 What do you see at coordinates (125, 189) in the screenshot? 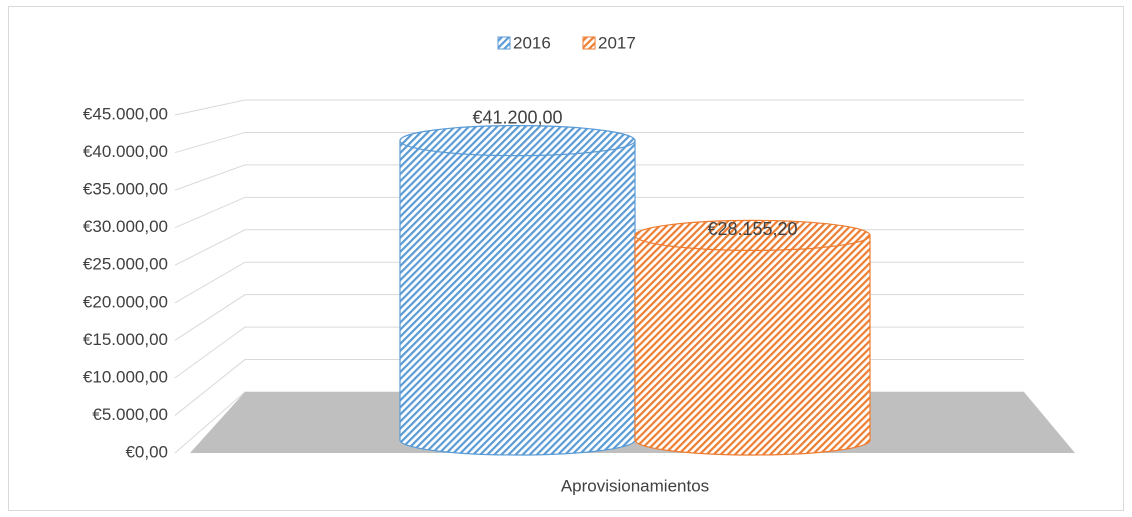
I see `y-tick-label: €35.000,00` at bounding box center [125, 189].